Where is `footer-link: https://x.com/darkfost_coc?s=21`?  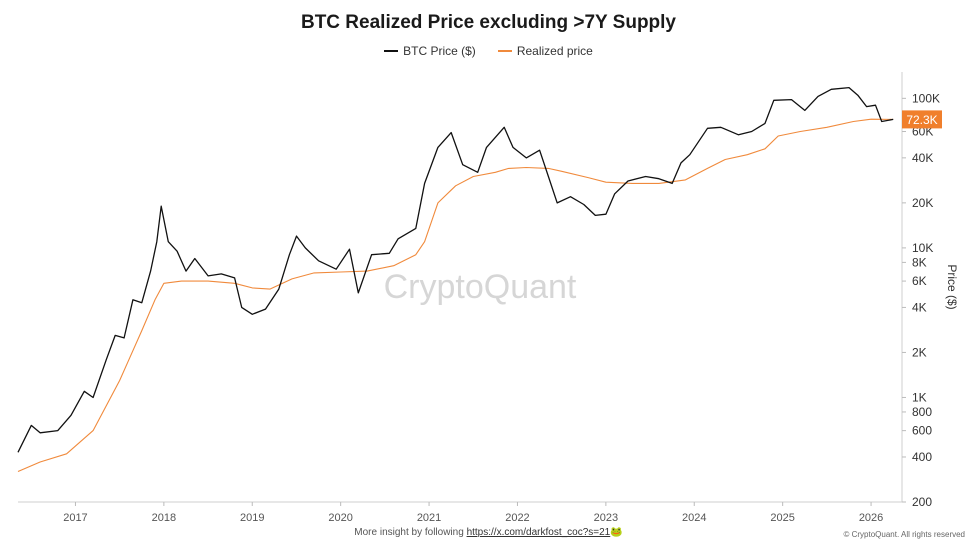 footer-link: https://x.com/darkfost_coc?s=21 is located at coordinates (538, 532).